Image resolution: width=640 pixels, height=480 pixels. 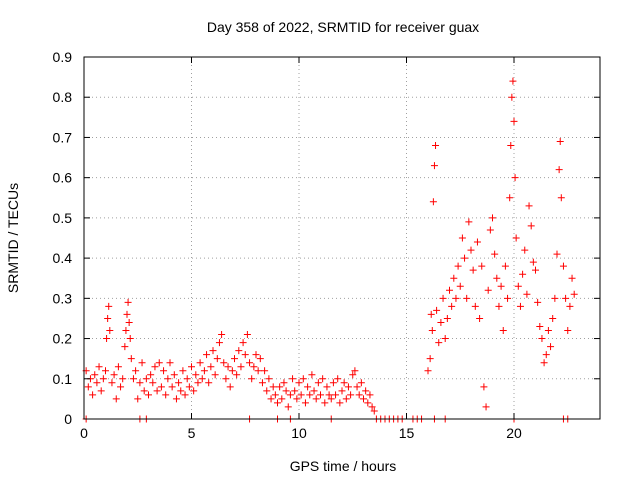 I want to click on x-tick-label: 5, so click(x=192, y=433).